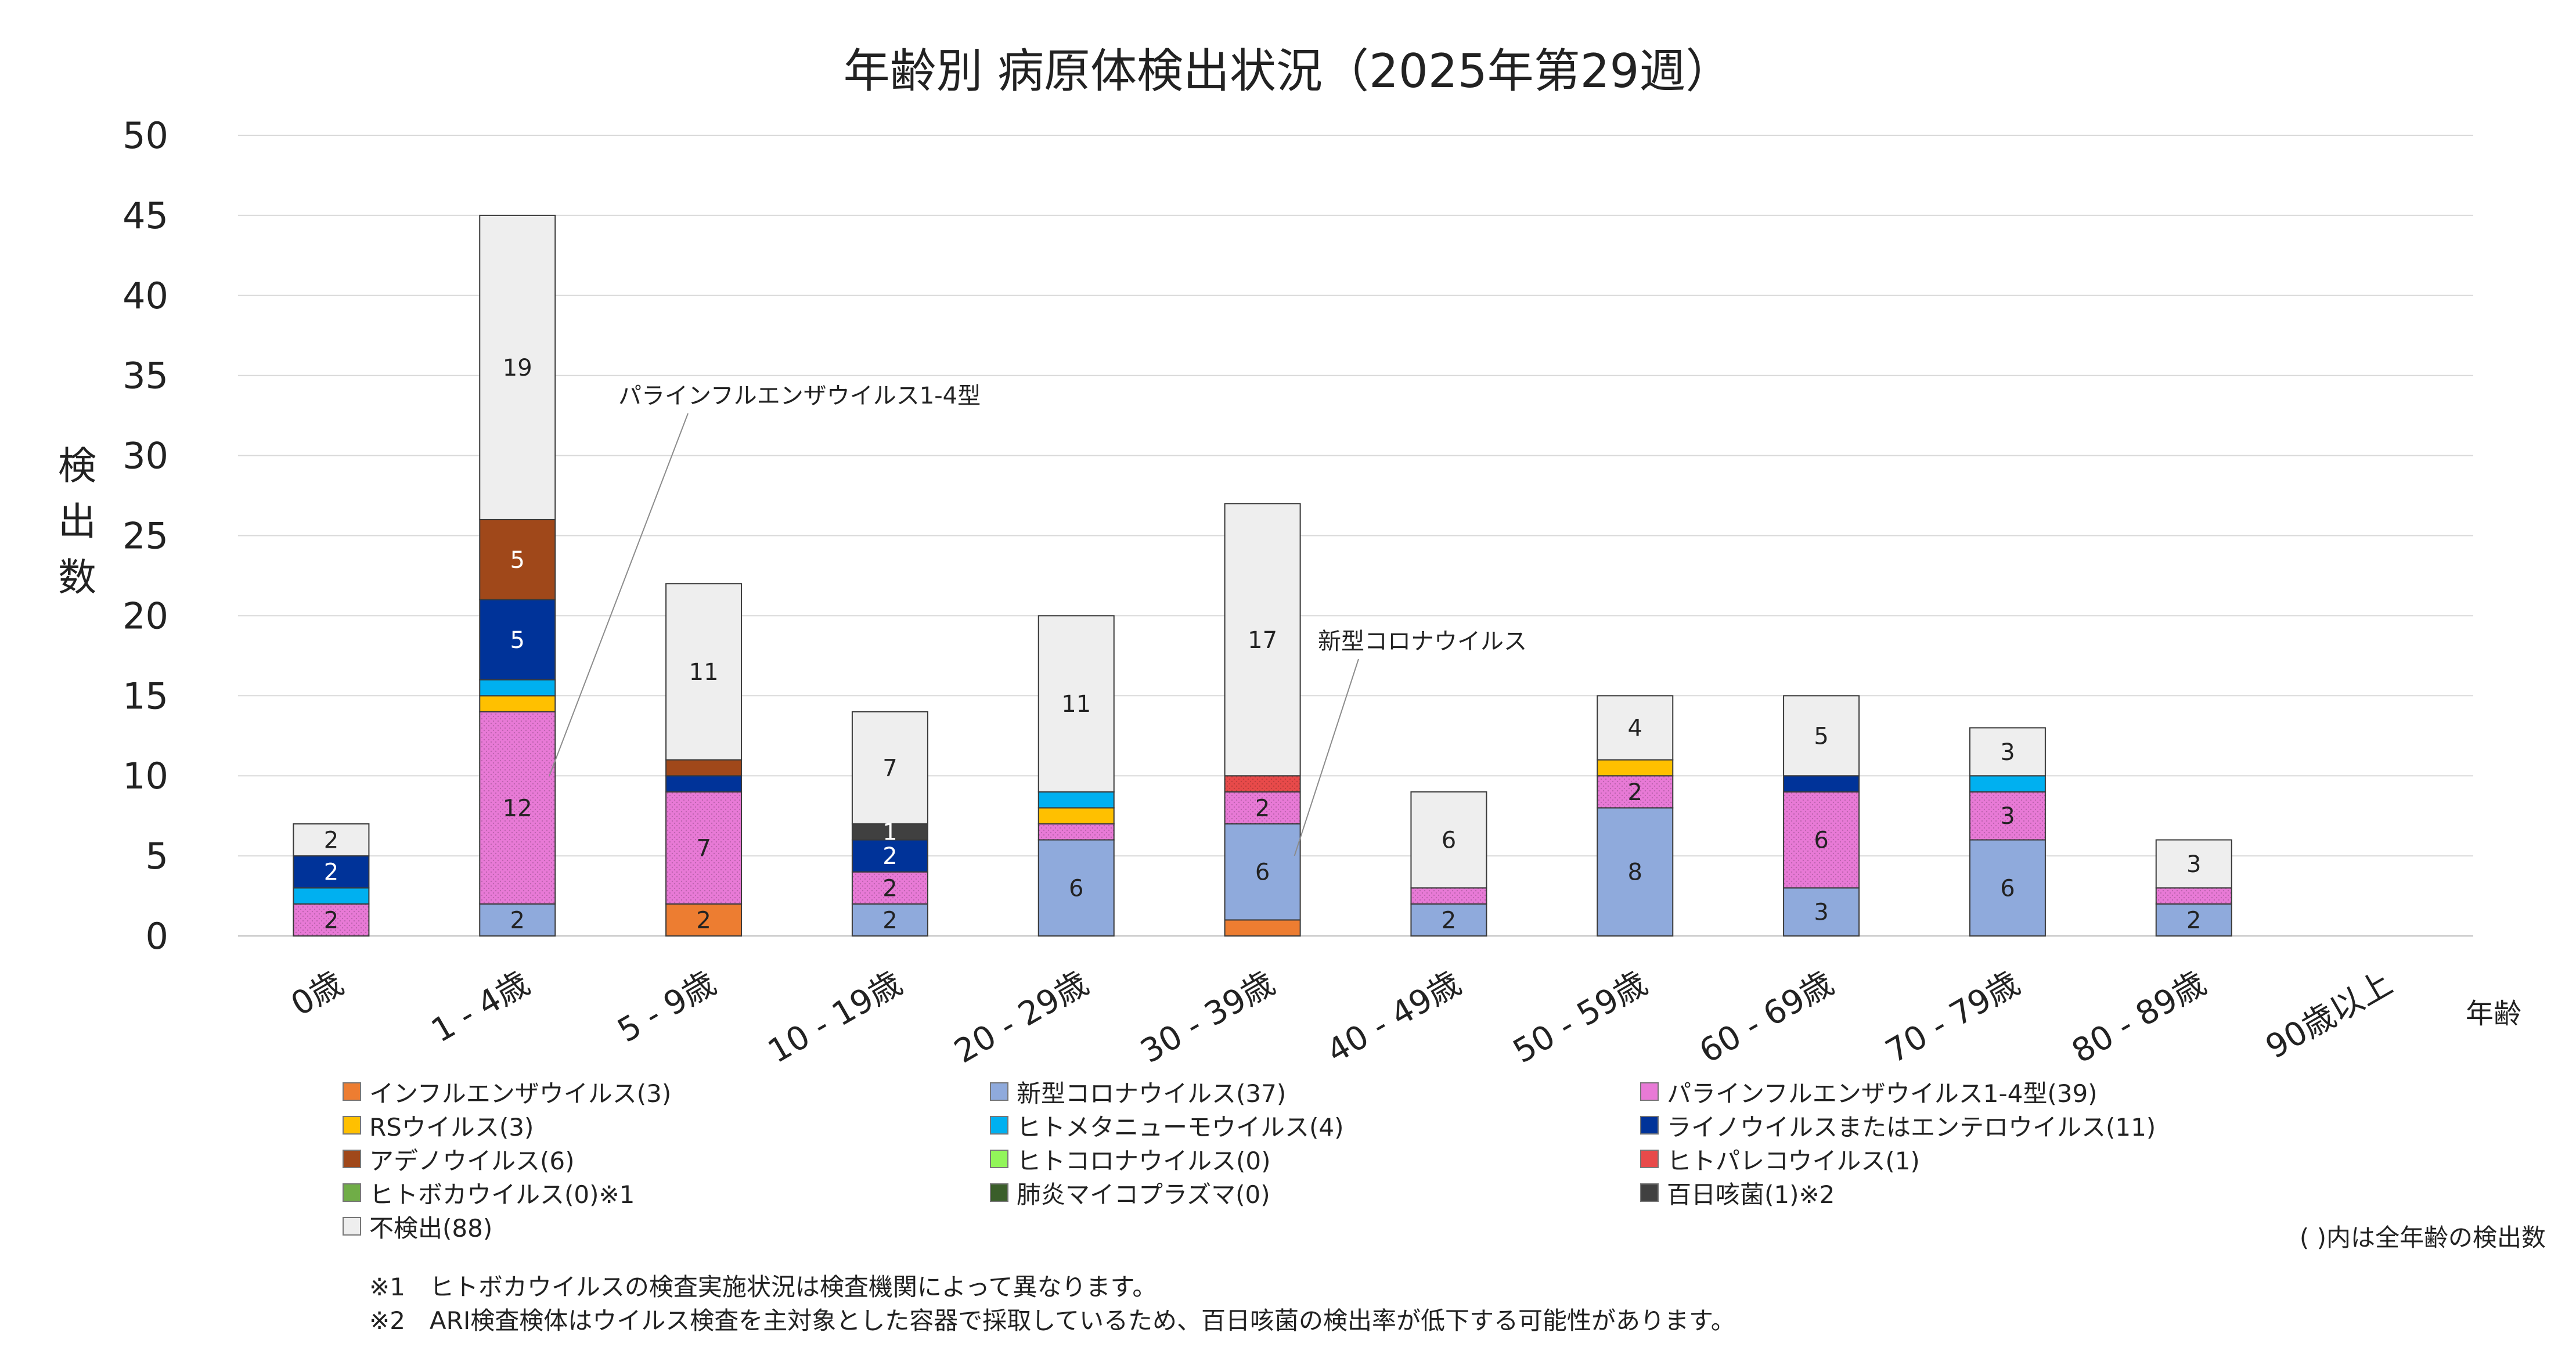 The image size is (2576, 1354). Describe the element at coordinates (145, 616) in the screenshot. I see `y-tick-label: 20` at that location.